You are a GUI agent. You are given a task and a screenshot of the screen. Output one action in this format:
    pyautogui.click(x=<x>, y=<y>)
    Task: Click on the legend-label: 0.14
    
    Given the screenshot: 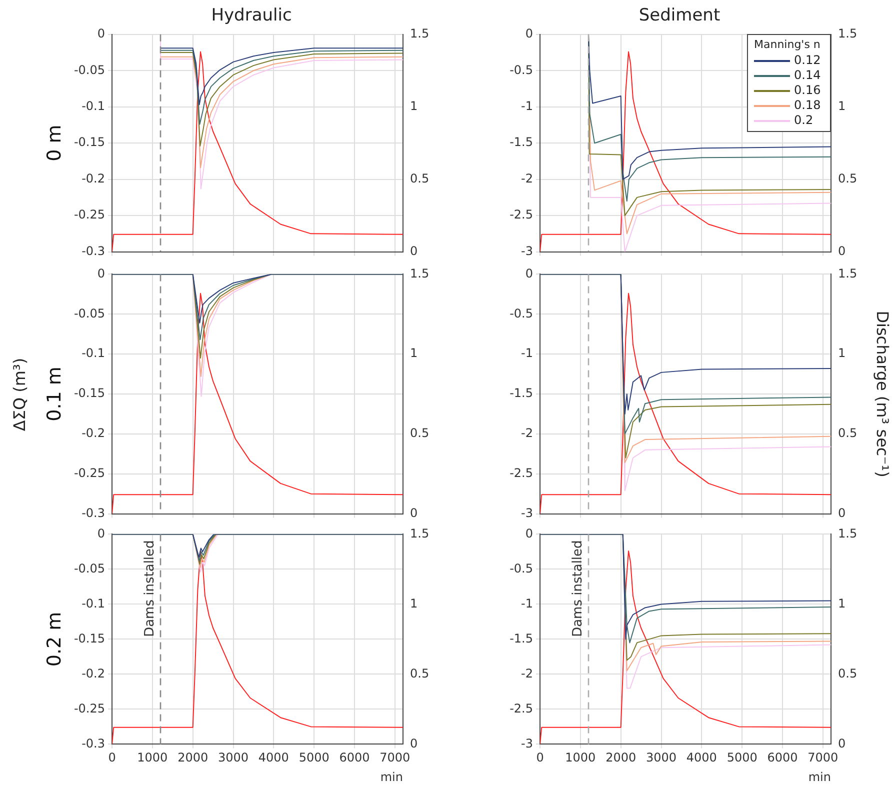 What is the action you would take?
    pyautogui.click(x=808, y=76)
    